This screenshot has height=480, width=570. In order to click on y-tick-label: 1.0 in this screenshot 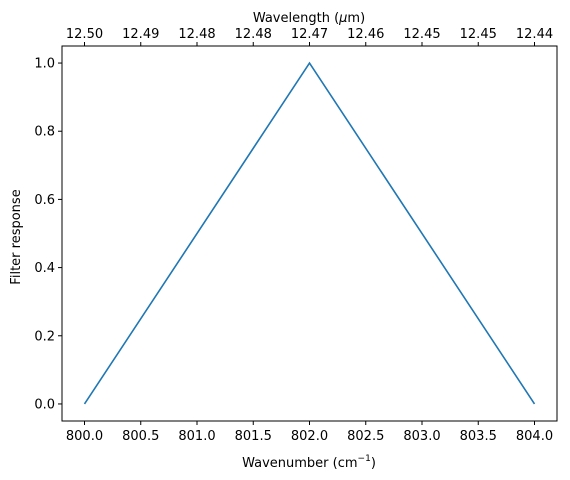, I will do `click(44, 64)`.